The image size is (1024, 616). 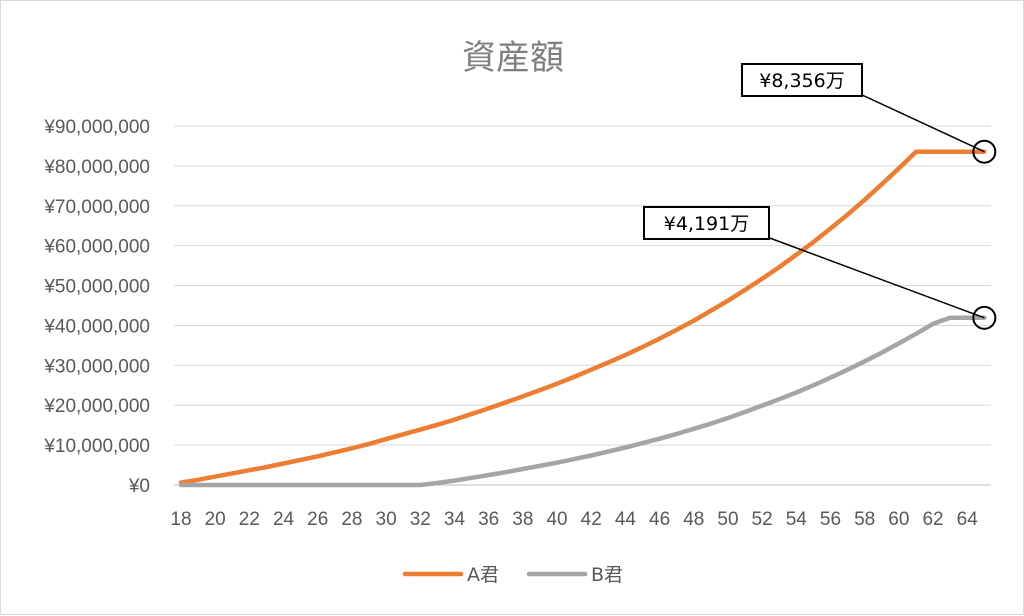 I want to click on x-tick-label: 52, so click(x=762, y=519).